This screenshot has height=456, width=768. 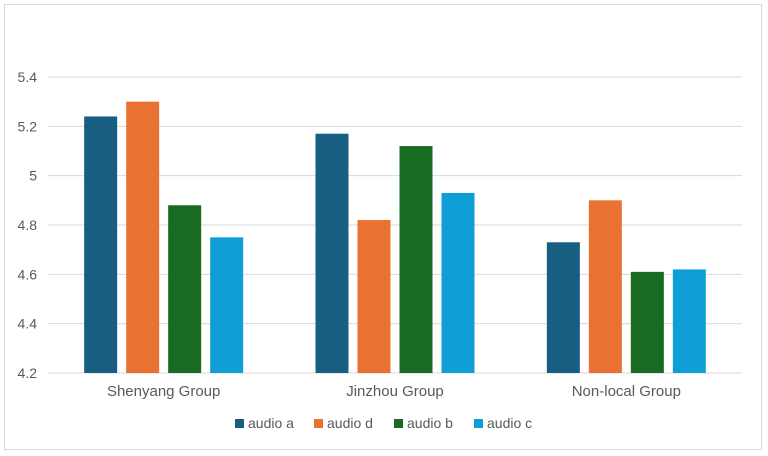 I want to click on y-tick-label: 4.4, so click(x=28, y=324).